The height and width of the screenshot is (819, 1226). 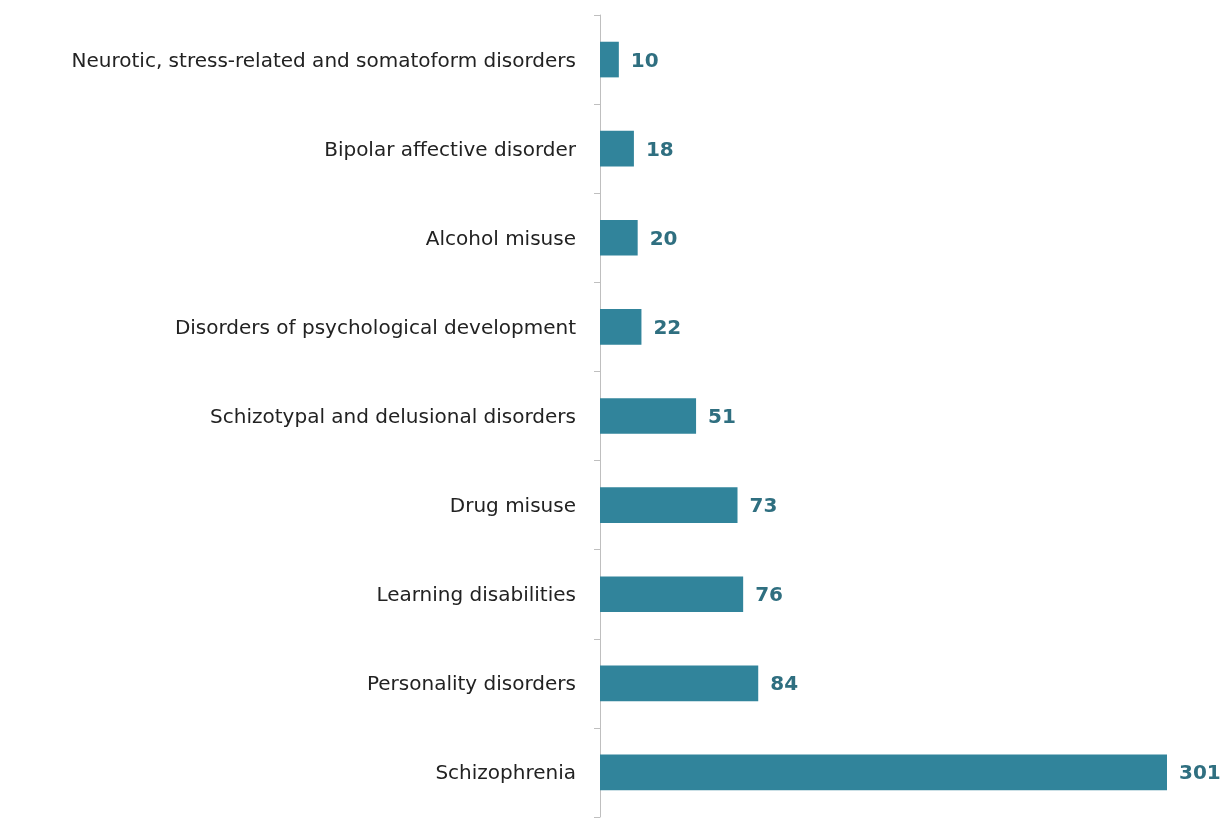 I want to click on y-tick-label: Personality disorders, so click(x=471, y=683).